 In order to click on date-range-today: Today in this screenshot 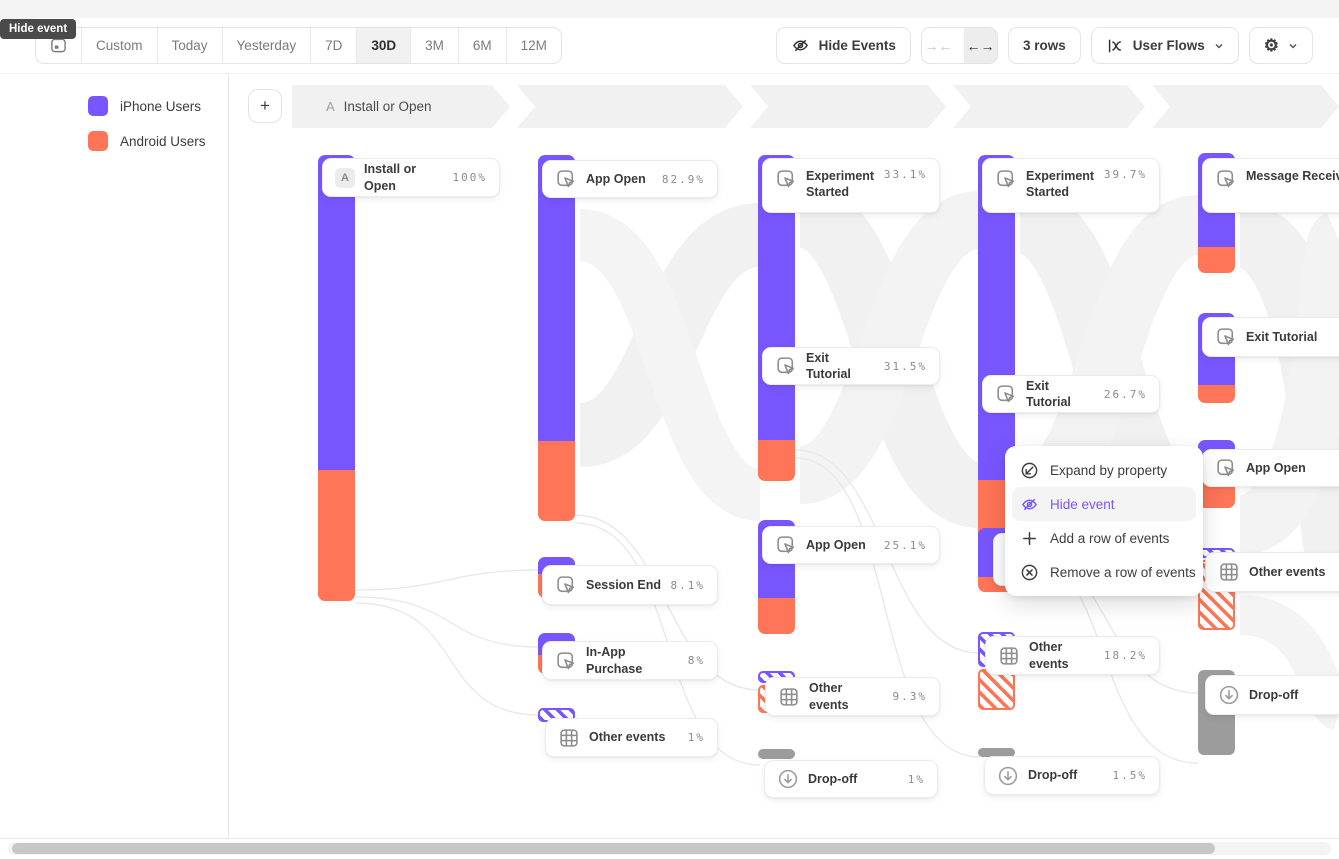, I will do `click(190, 45)`.